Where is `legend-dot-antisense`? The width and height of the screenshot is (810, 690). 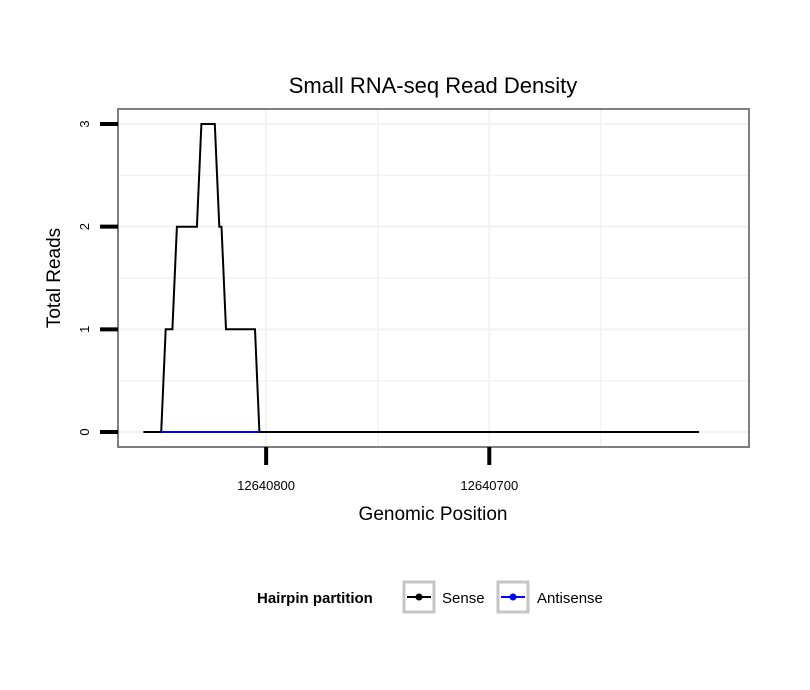 legend-dot-antisense is located at coordinates (513, 597).